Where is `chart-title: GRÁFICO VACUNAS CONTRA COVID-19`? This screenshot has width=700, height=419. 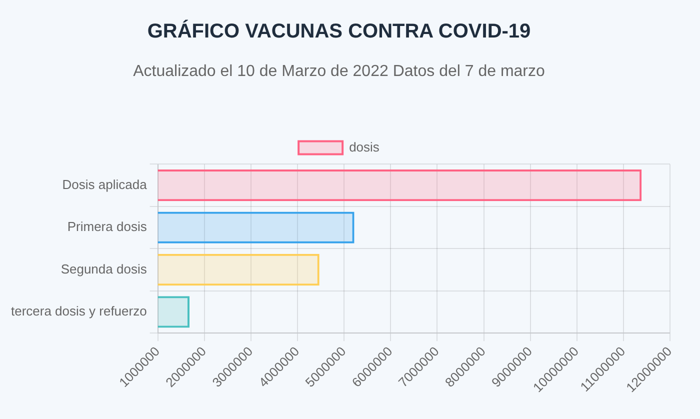
chart-title: GRÁFICO VACUNAS CONTRA COVID-19 is located at coordinates (339, 31).